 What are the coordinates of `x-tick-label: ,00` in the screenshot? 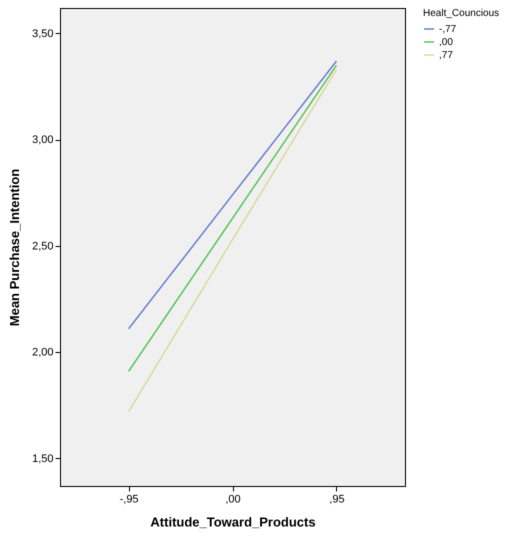 It's located at (233, 500).